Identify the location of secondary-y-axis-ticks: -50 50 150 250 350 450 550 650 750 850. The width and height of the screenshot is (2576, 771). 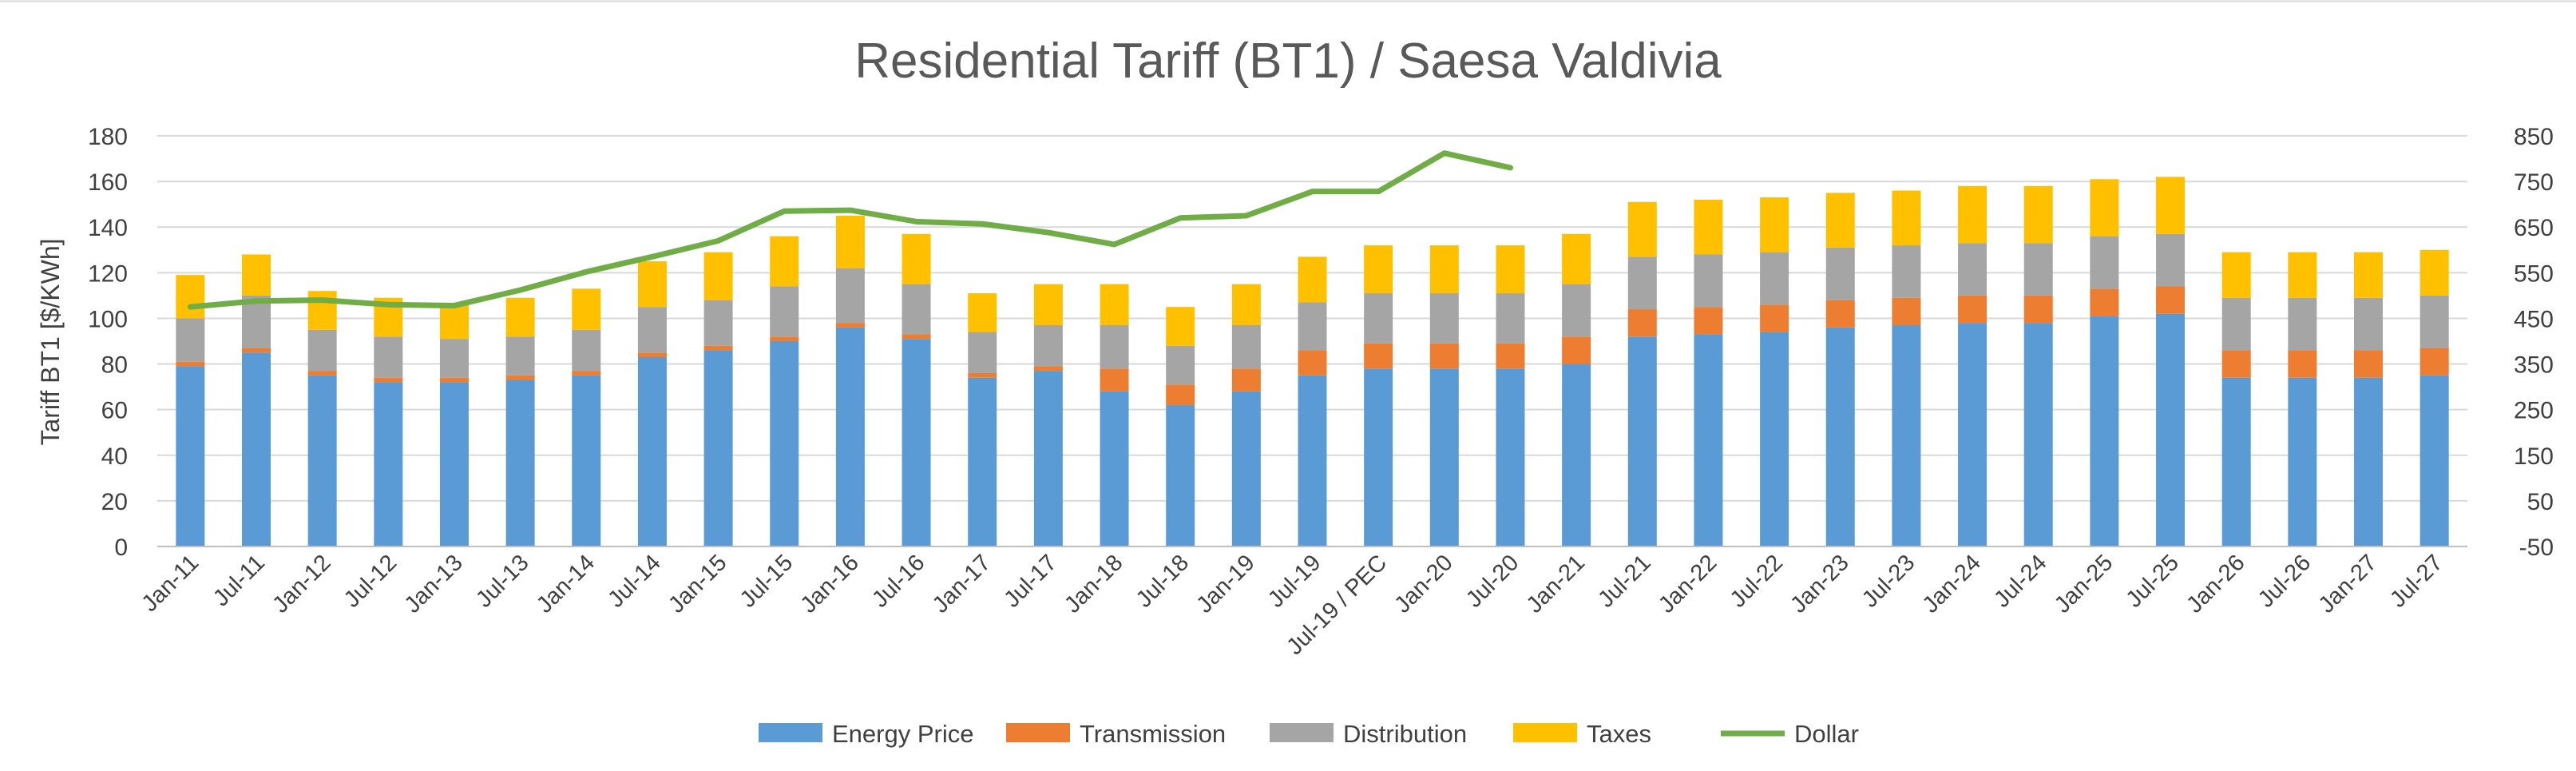
(2534, 342).